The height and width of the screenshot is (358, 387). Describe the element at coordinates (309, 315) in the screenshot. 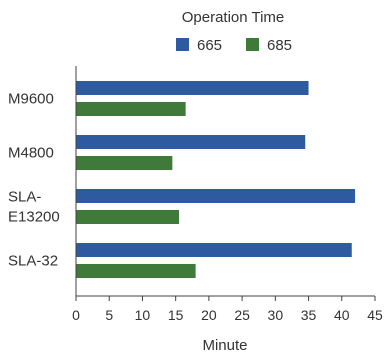

I see `x-tick-label: 35` at that location.